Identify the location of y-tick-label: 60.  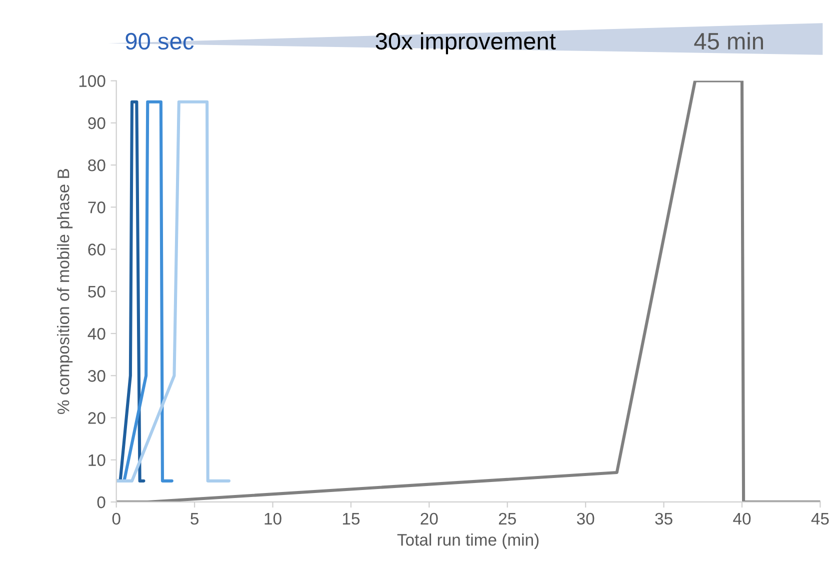
(97, 250).